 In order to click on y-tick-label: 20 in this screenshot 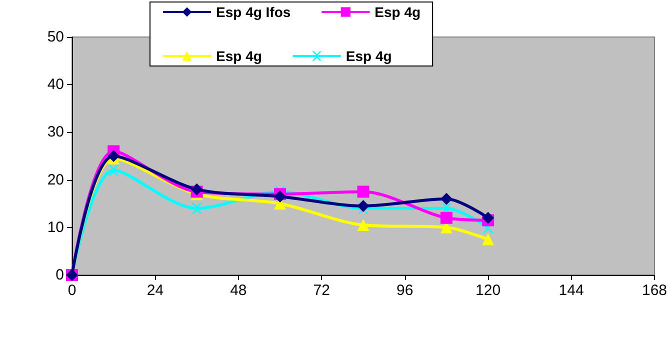, I will do `click(55, 179)`.